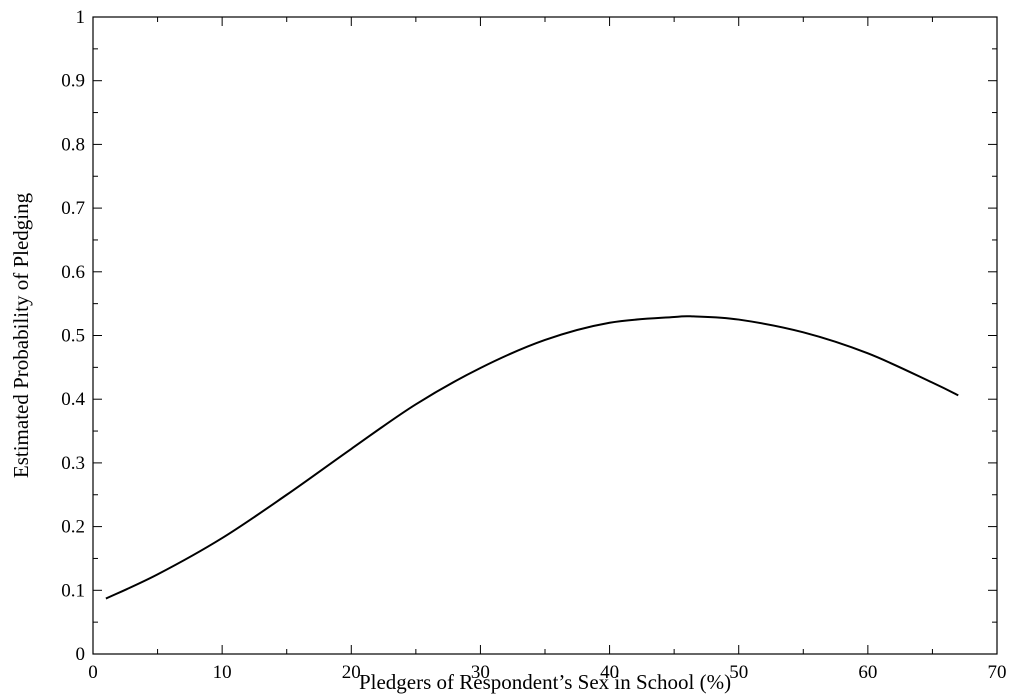  Describe the element at coordinates (73, 336) in the screenshot. I see `y-tick-label: 0.5` at that location.